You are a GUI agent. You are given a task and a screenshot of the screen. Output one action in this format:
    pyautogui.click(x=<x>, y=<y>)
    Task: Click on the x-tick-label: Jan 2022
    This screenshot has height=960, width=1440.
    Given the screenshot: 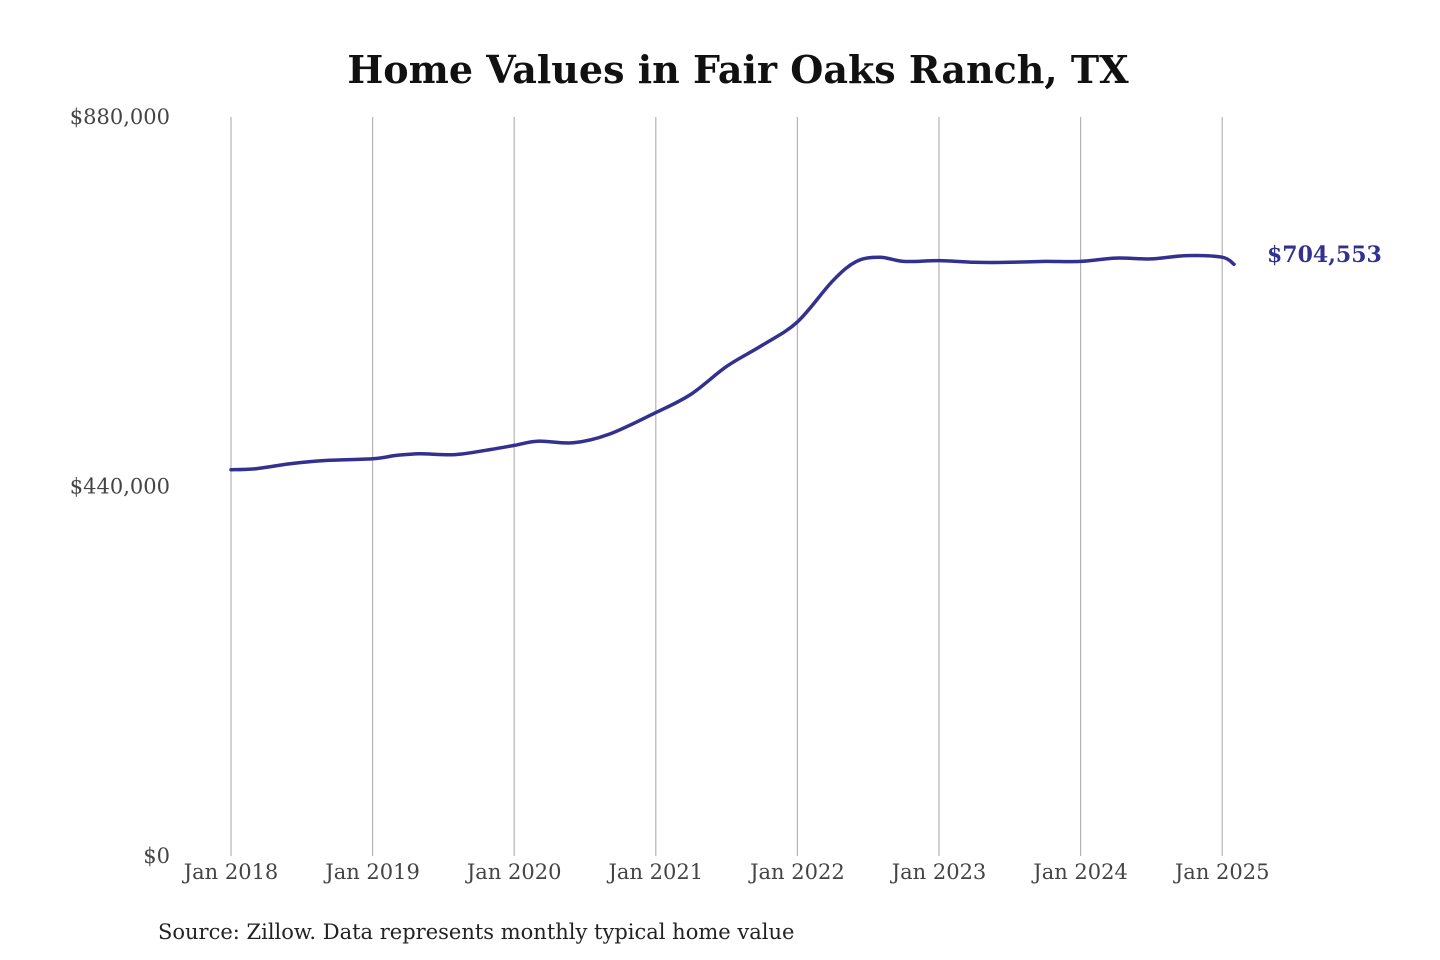 What is the action you would take?
    pyautogui.click(x=796, y=872)
    